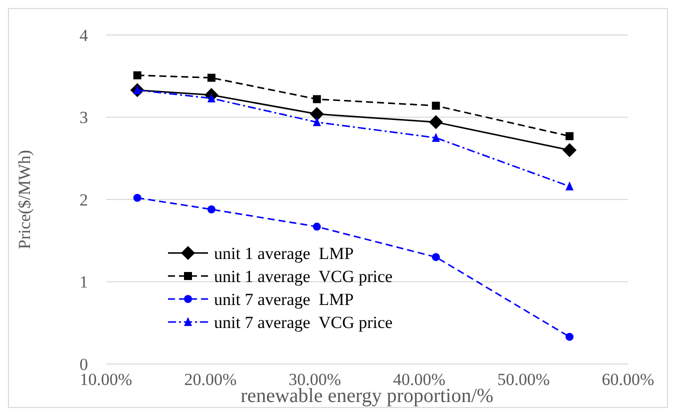 This screenshot has width=676, height=415. I want to click on legend-label: unit 7 average VCG price, so click(303, 322).